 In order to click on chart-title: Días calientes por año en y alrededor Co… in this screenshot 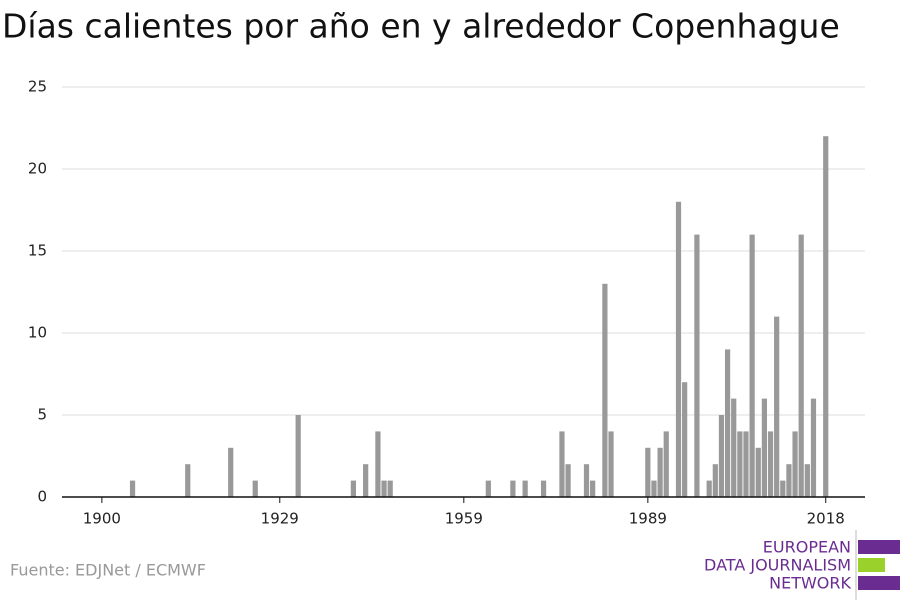, I will do `click(421, 26)`.